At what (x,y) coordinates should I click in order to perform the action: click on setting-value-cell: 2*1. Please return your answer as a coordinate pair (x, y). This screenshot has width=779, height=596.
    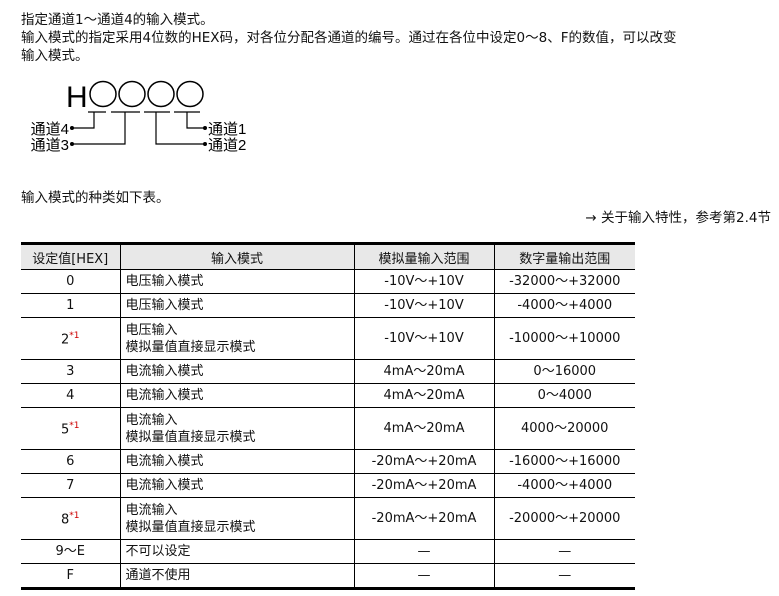
    Looking at the image, I should click on (70, 338).